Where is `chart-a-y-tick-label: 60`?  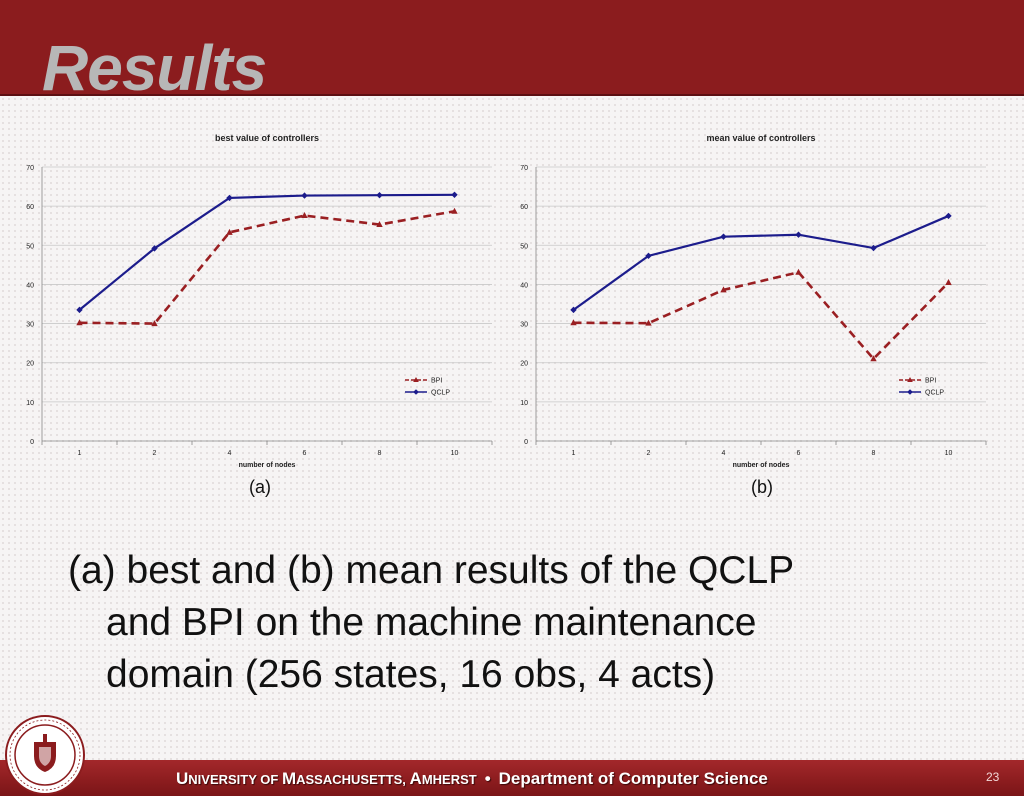 chart-a-y-tick-label: 60 is located at coordinates (30, 207).